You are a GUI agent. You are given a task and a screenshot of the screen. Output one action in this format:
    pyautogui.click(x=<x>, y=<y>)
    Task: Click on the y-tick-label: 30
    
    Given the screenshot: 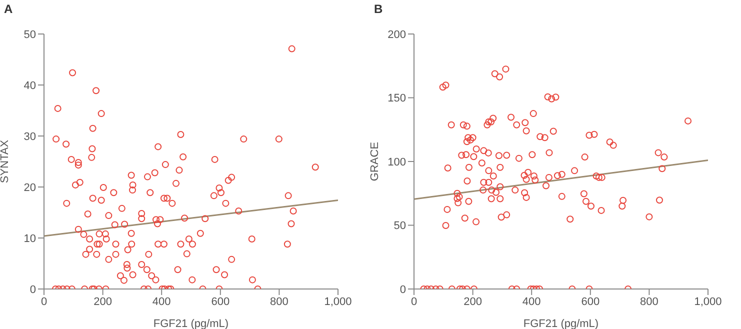 What is the action you would take?
    pyautogui.click(x=30, y=136)
    